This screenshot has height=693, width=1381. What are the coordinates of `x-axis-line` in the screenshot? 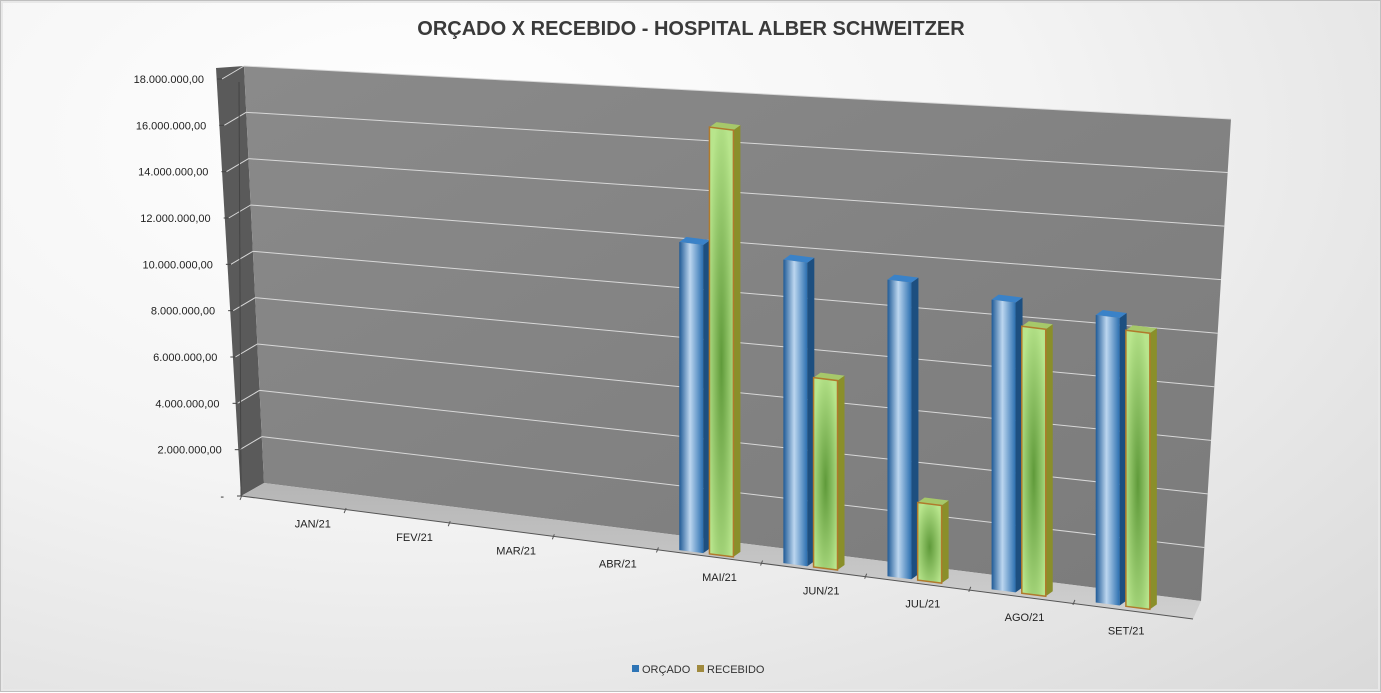 It's located at (717, 557).